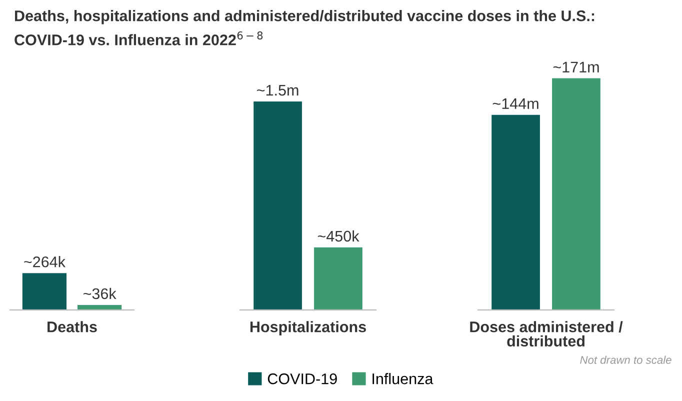 The width and height of the screenshot is (682, 401). What do you see at coordinates (339, 236) in the screenshot?
I see `data-label: ~450k` at bounding box center [339, 236].